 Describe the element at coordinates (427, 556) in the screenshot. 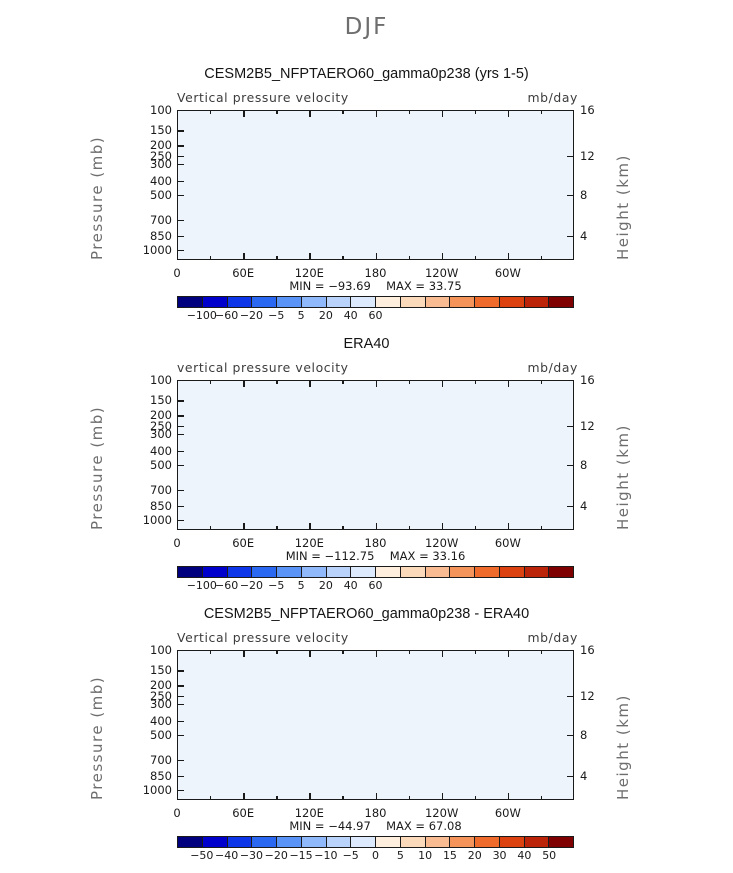

I see `max-label: MAX = 33.16` at that location.